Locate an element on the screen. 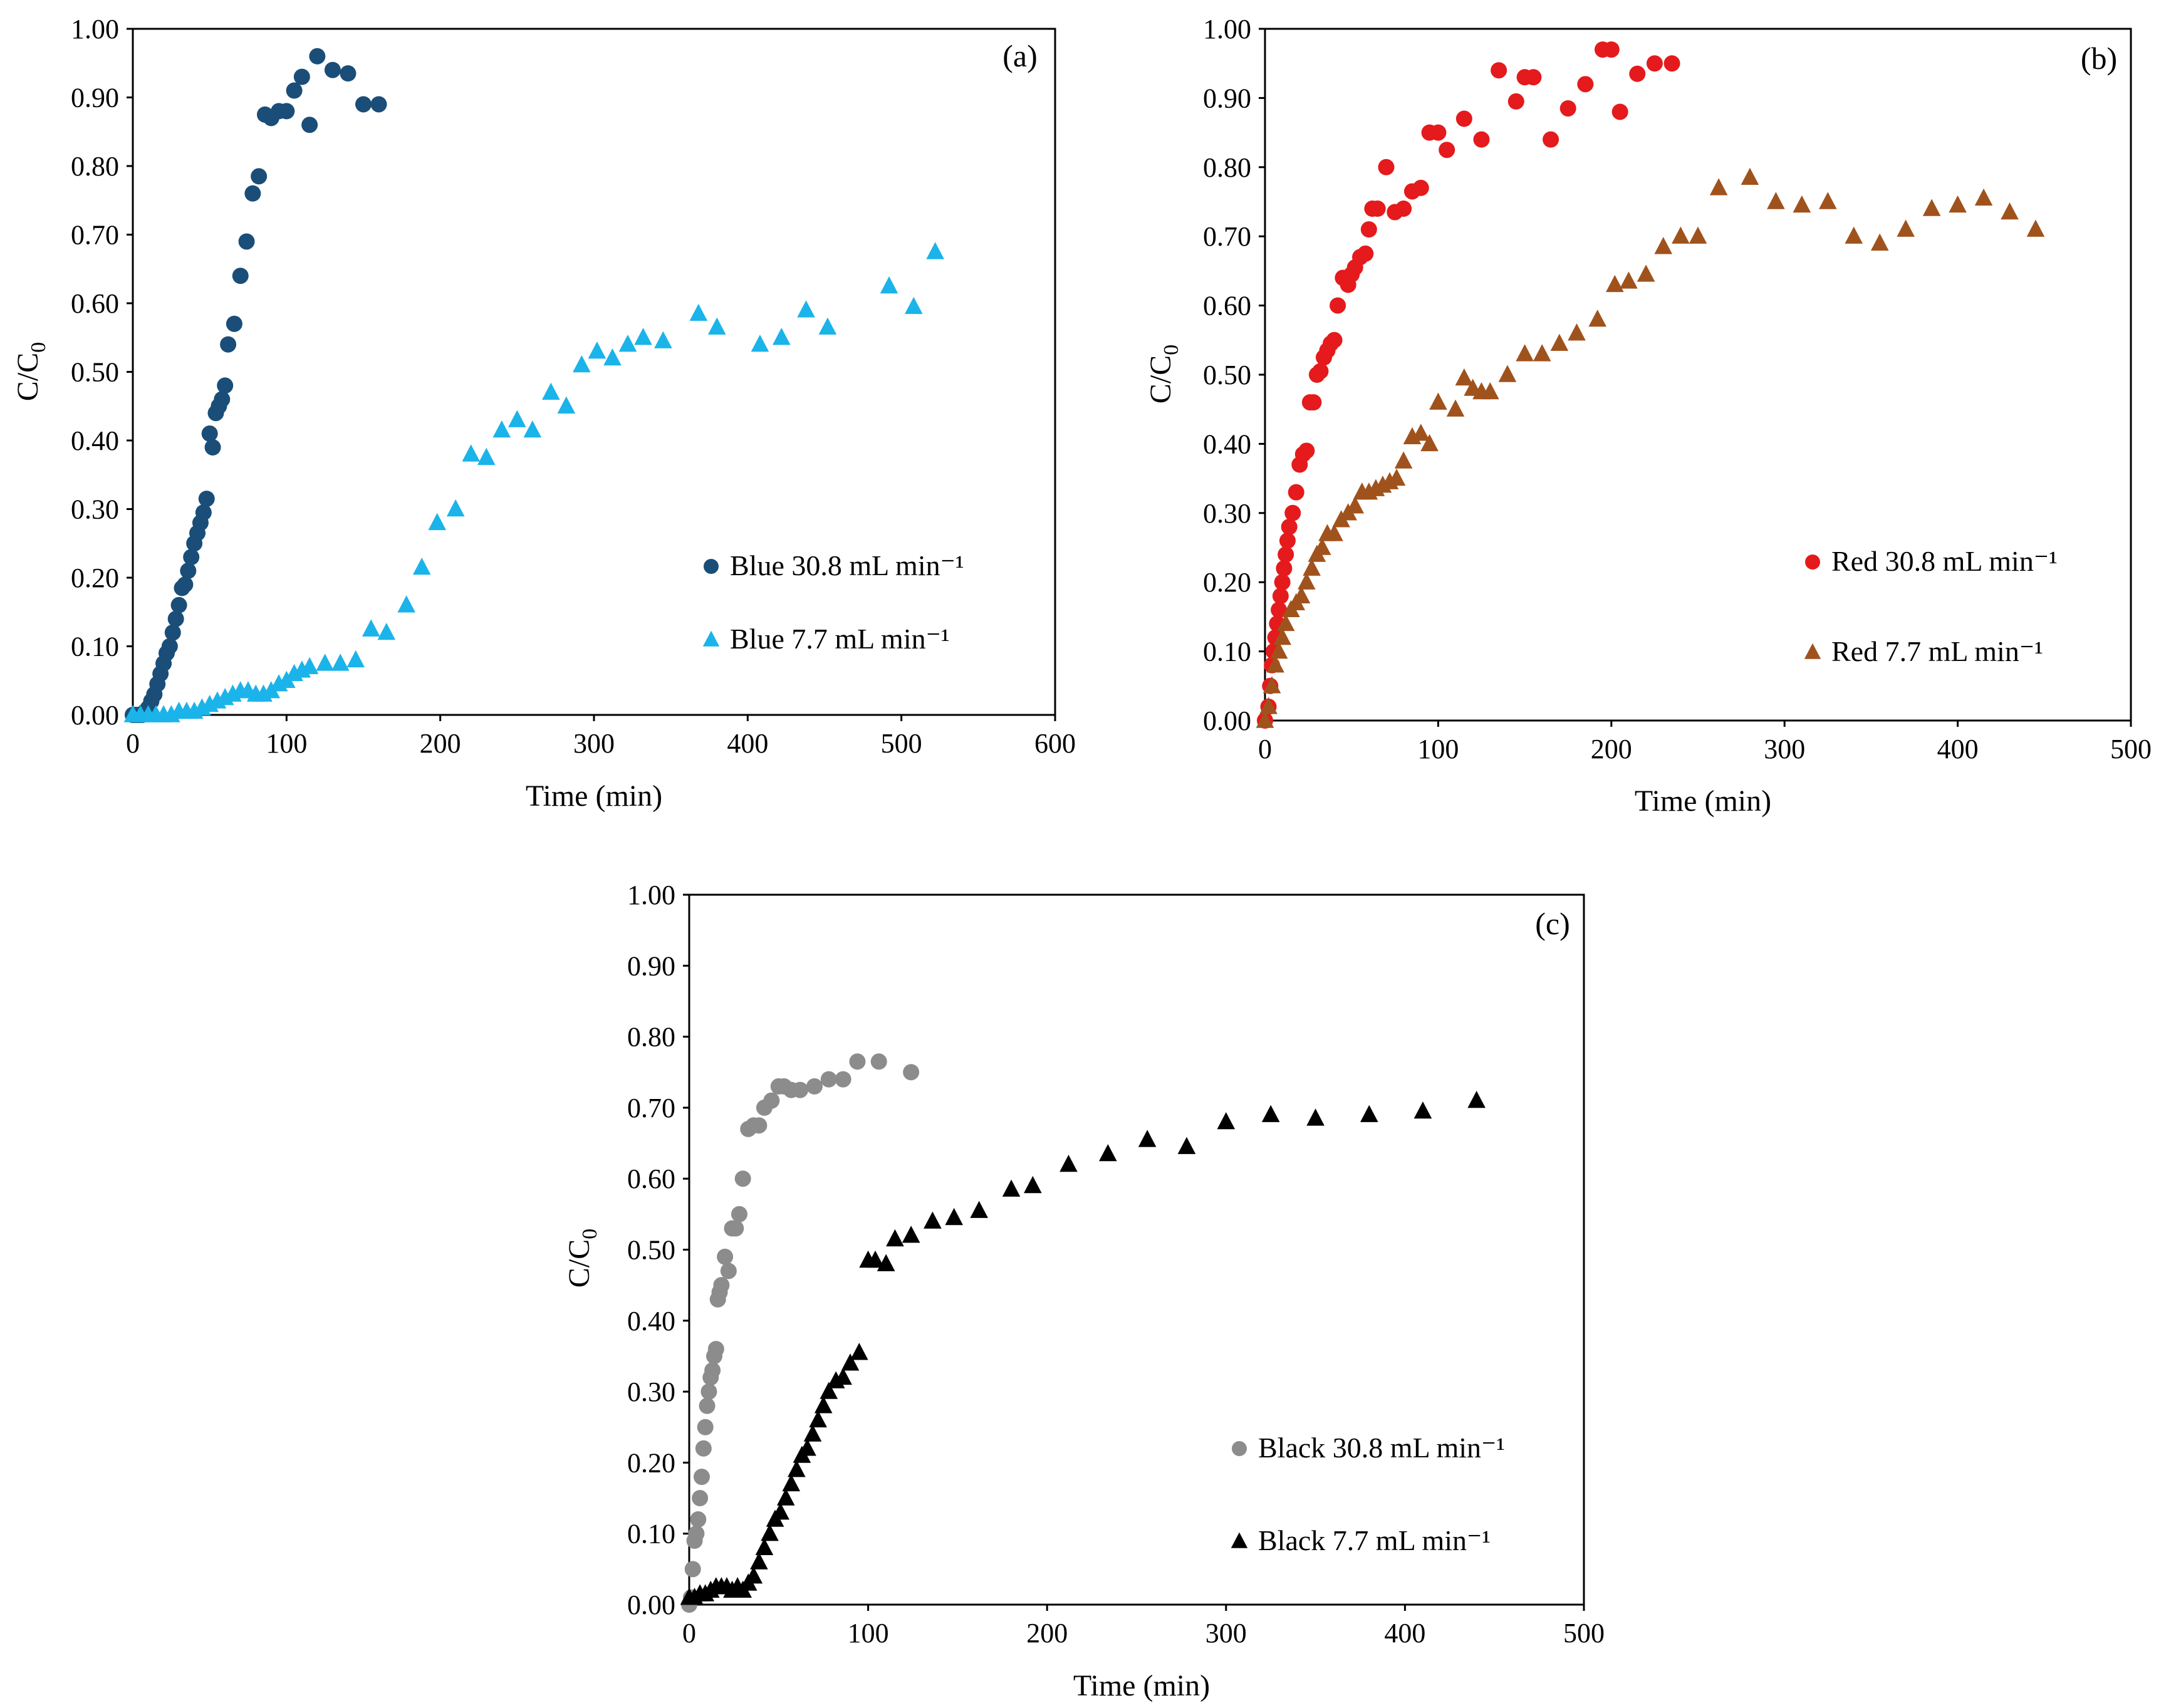 The height and width of the screenshot is (1708, 2176). x-axis-label: Time (min) is located at coordinates (1141, 1686).